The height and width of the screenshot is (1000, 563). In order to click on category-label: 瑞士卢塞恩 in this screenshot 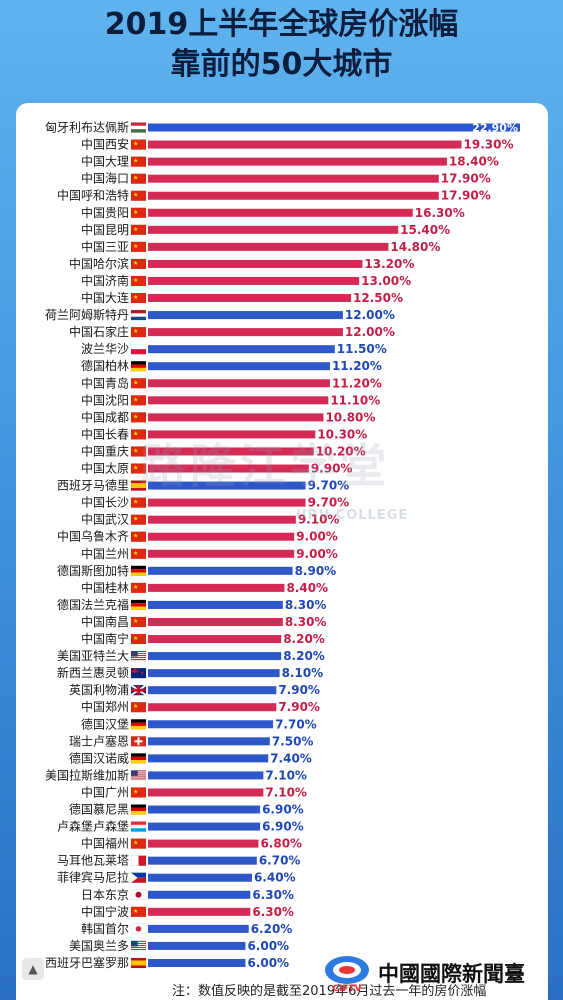, I will do `click(99, 740)`.